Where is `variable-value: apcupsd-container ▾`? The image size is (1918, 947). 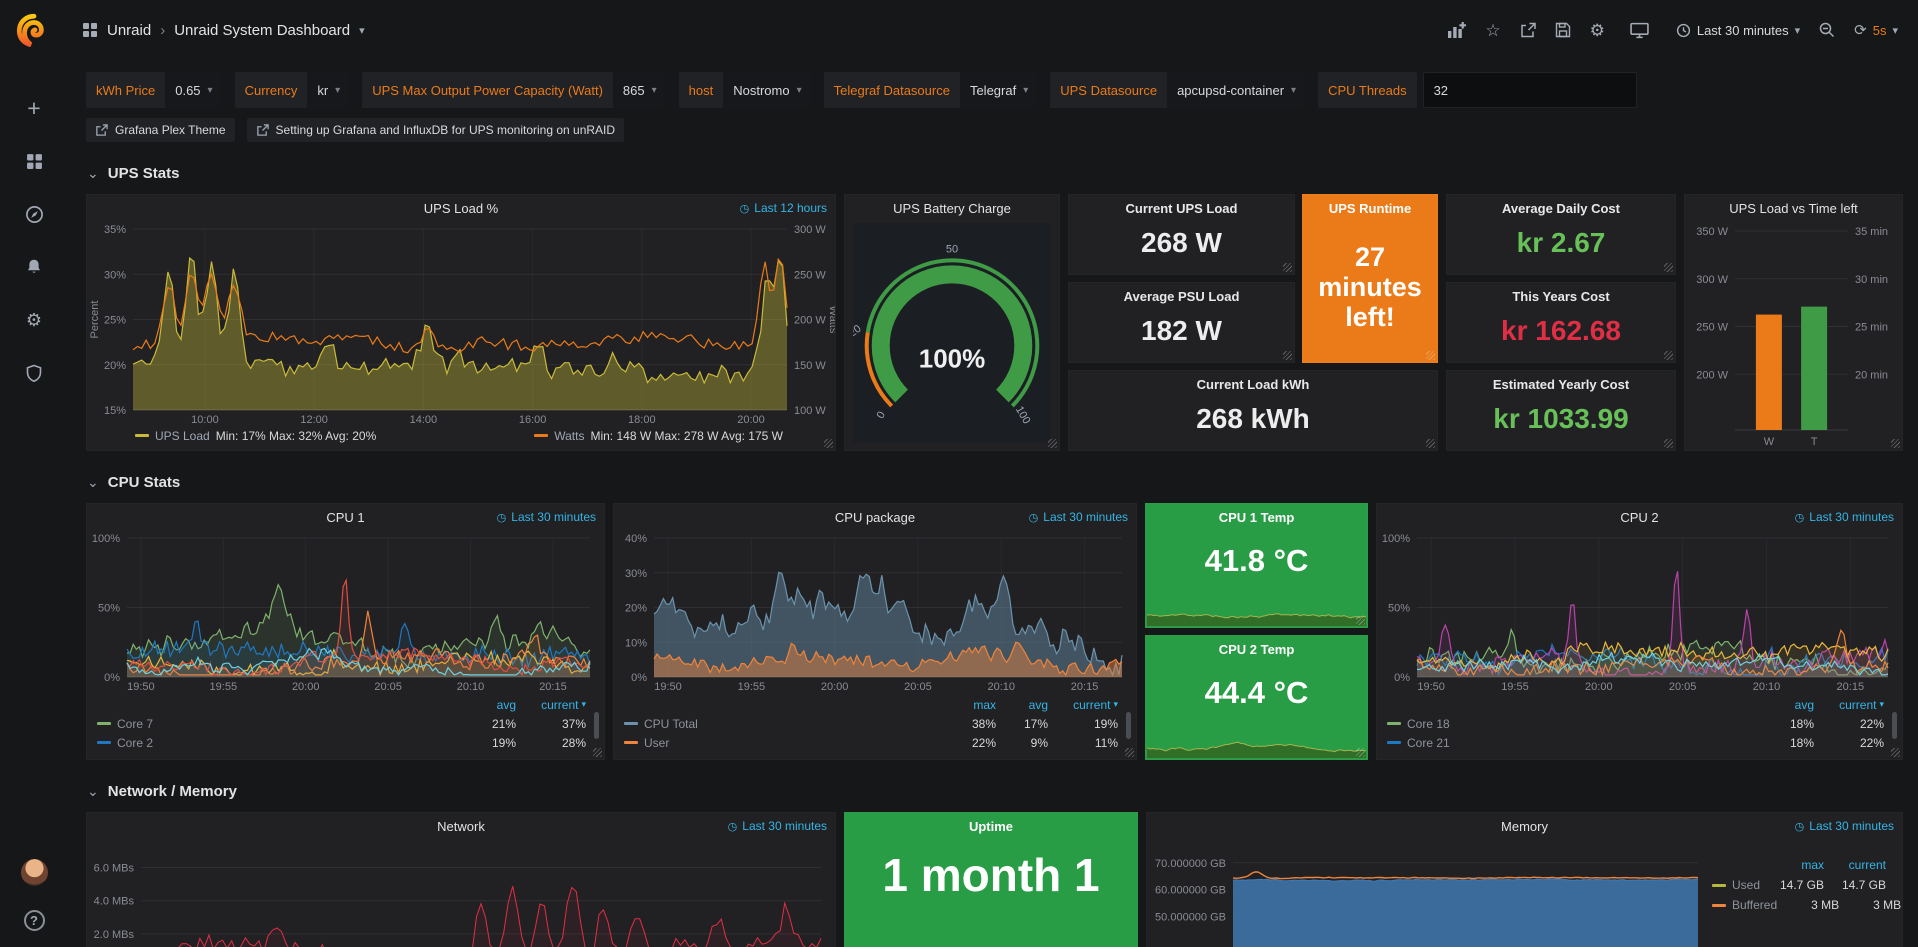
variable-value: apcupsd-container ▾ is located at coordinates (1236, 90).